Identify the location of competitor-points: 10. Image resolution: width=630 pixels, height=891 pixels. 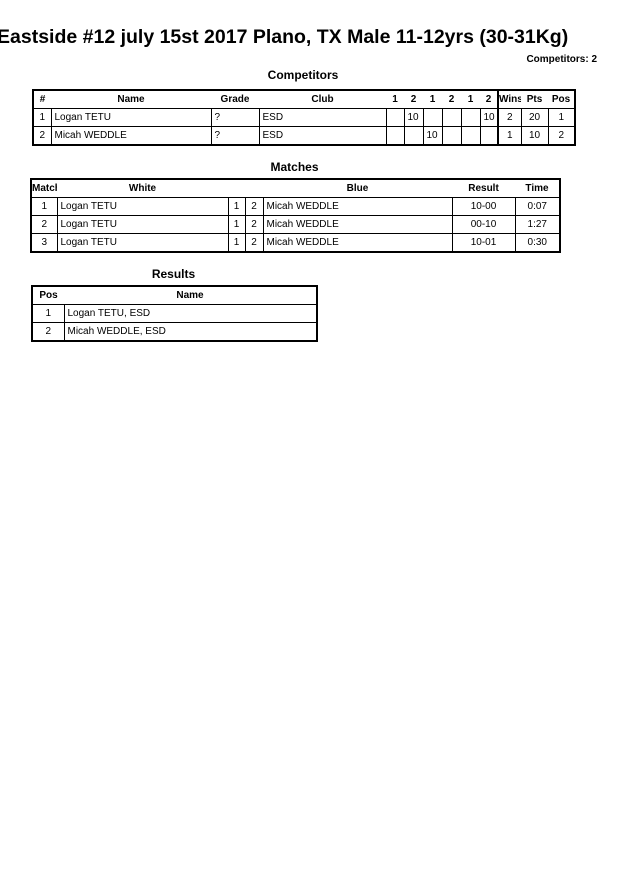
(534, 136).